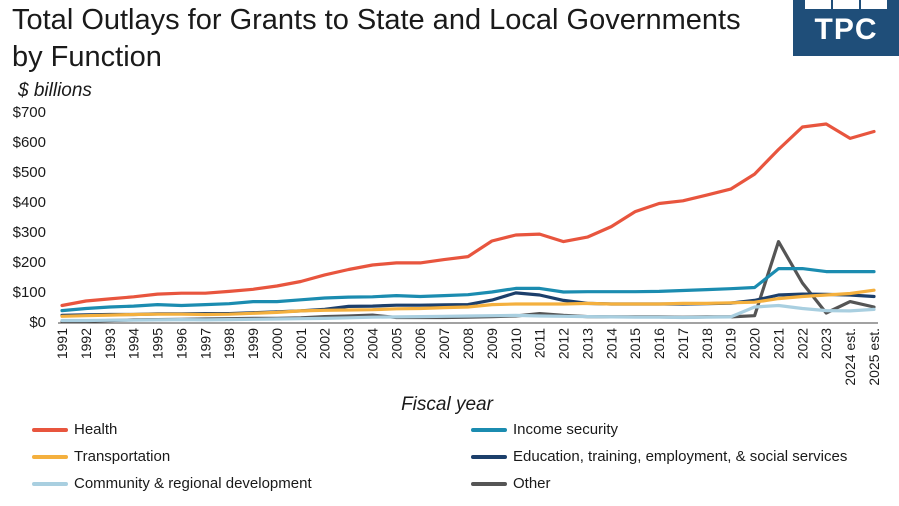  Describe the element at coordinates (566, 429) in the screenshot. I see `legend-label: Income security` at that location.